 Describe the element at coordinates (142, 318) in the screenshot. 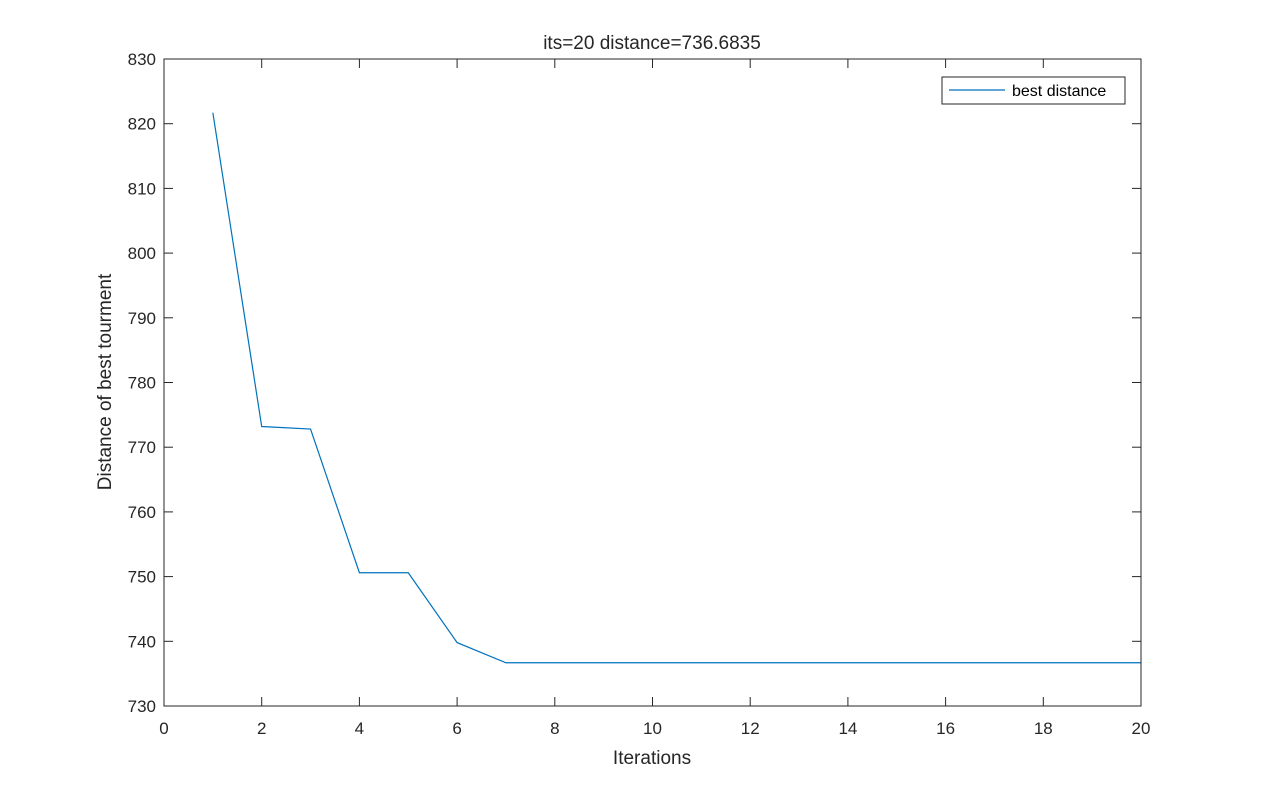

I see `y-tick-label: 790` at that location.